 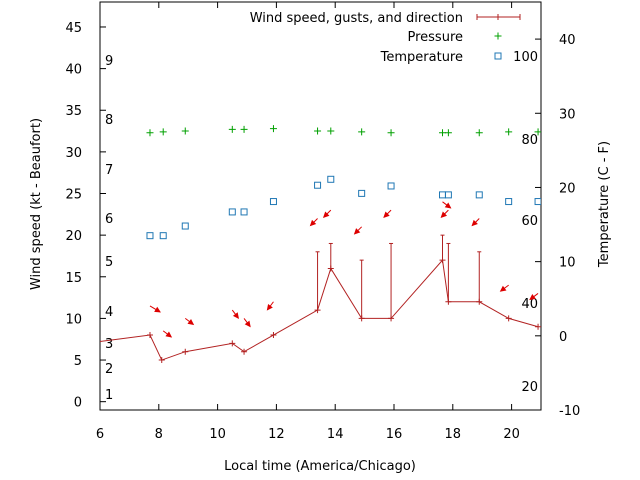 What do you see at coordinates (567, 263) in the screenshot?
I see `y2-tick-label: 10` at bounding box center [567, 263].